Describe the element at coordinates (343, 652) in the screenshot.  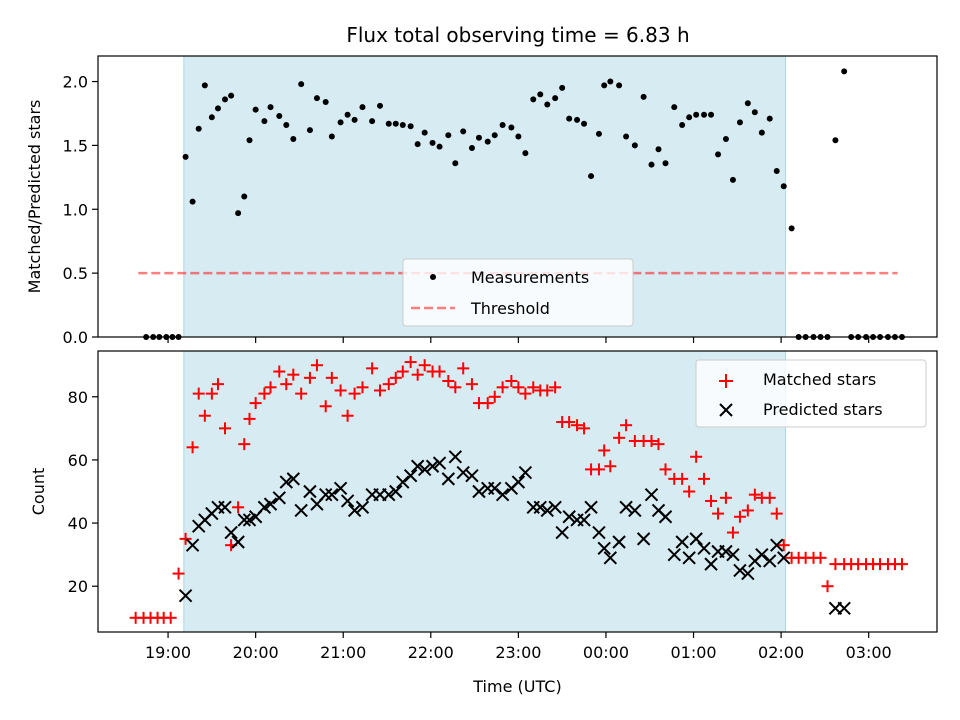
I see `x-tick-label: 21:00` at that location.